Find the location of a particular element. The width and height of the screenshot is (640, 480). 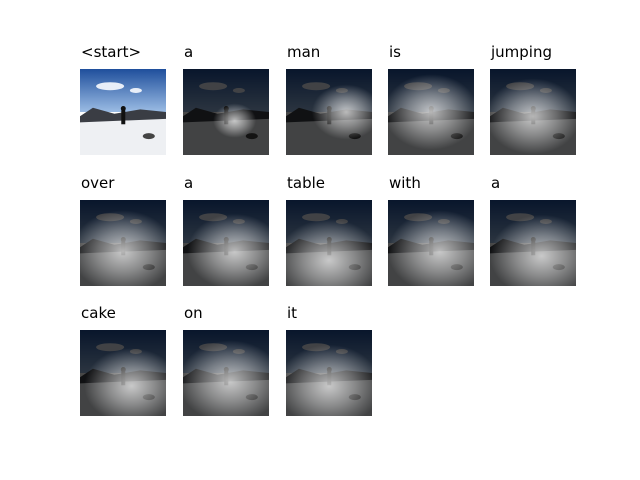

word-label: jumping is located at coordinates (521, 52).